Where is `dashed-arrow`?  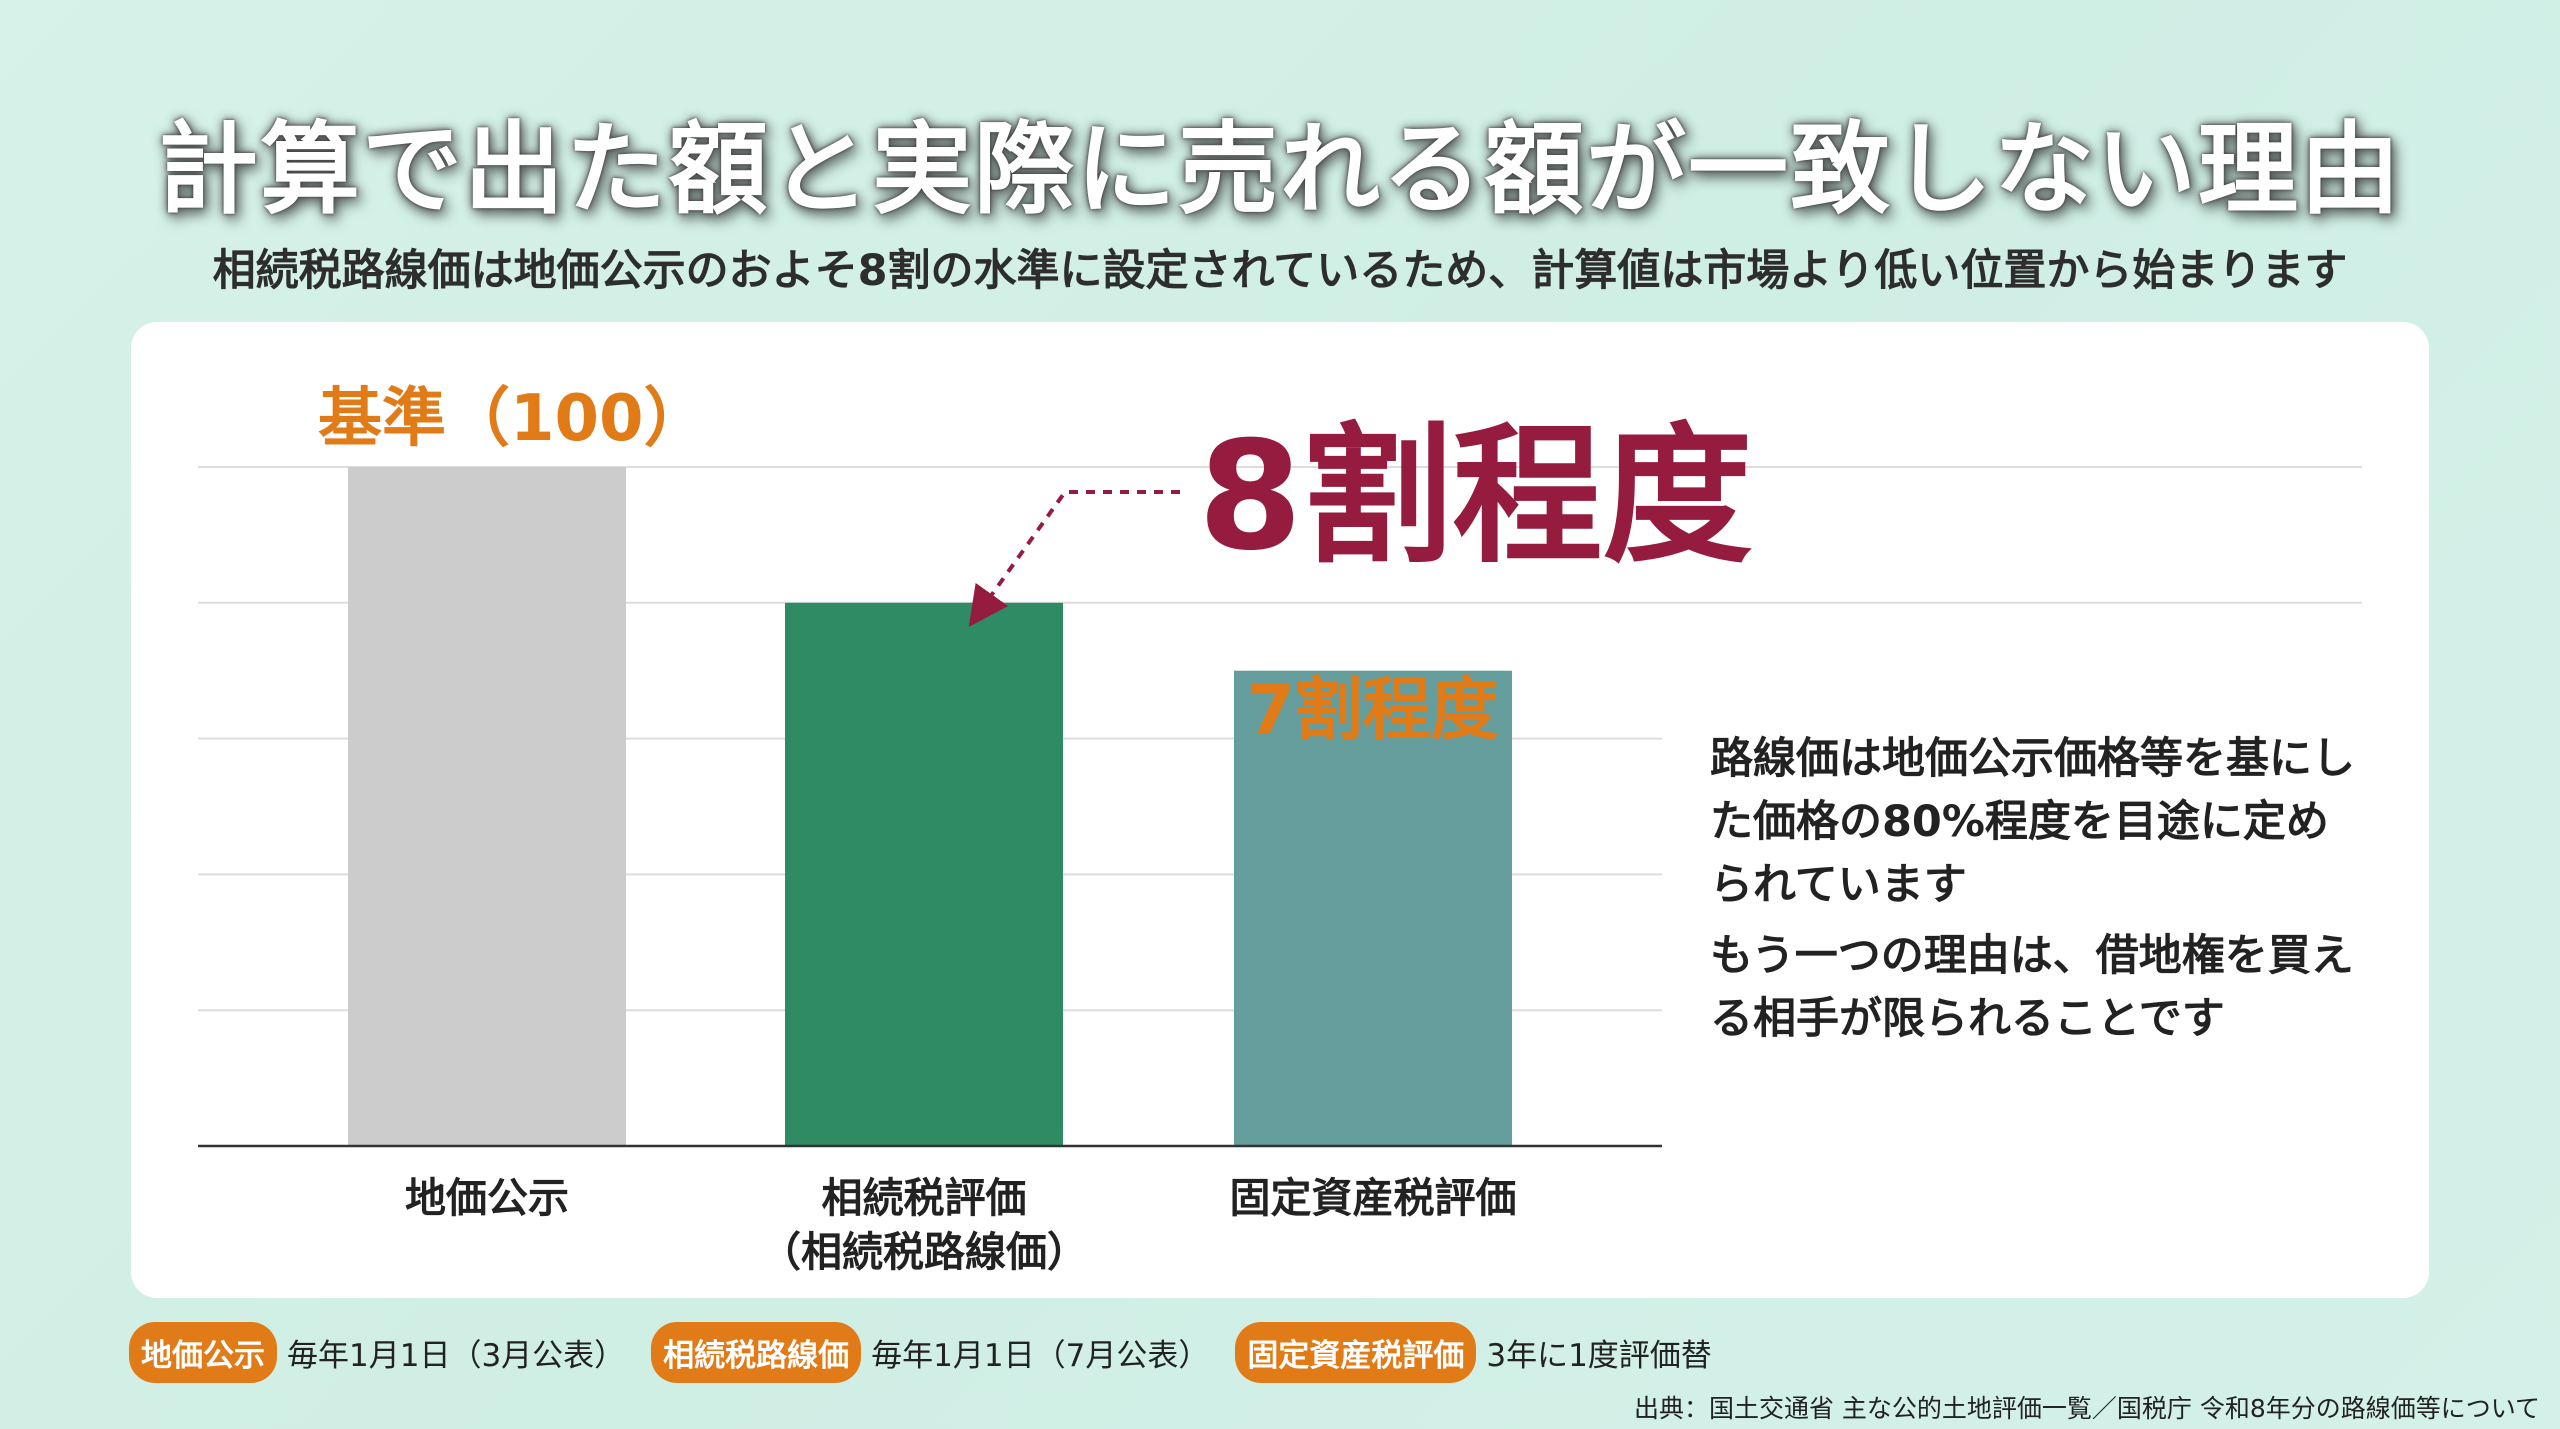
dashed-arrow is located at coordinates (1074, 559).